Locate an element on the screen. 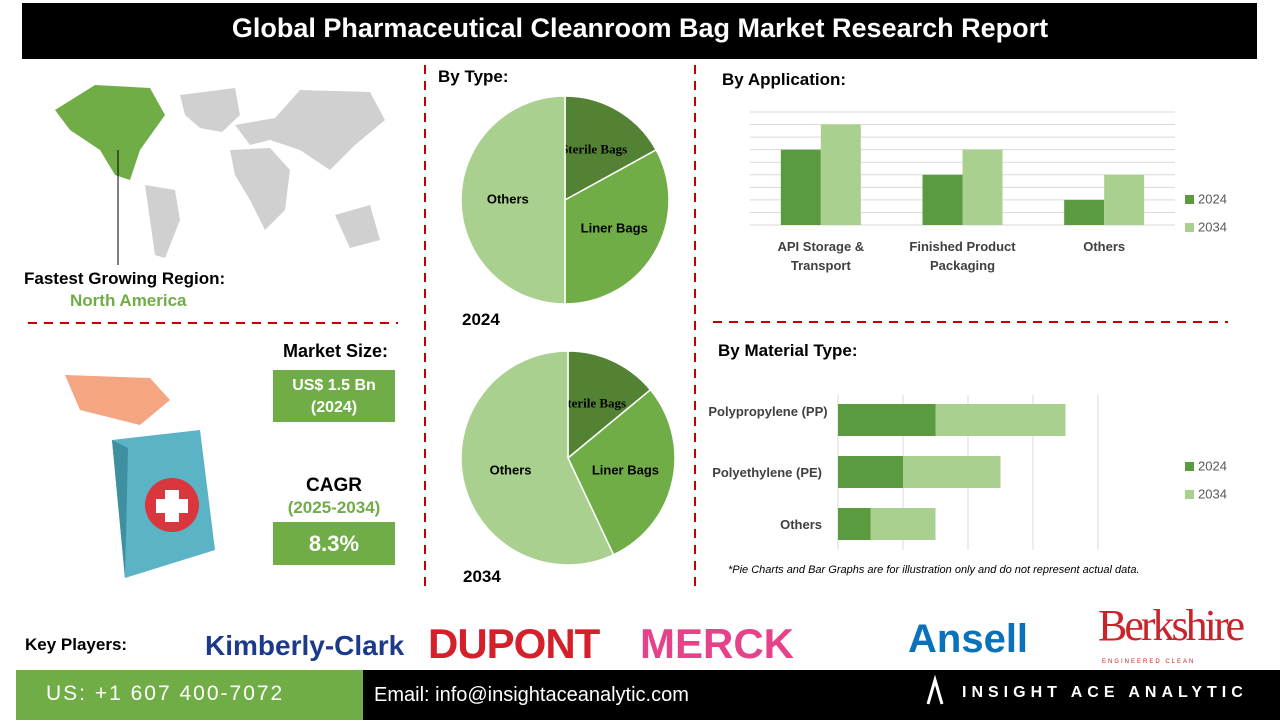 The image size is (1280, 720). bar-title: By Material Type: is located at coordinates (788, 350).